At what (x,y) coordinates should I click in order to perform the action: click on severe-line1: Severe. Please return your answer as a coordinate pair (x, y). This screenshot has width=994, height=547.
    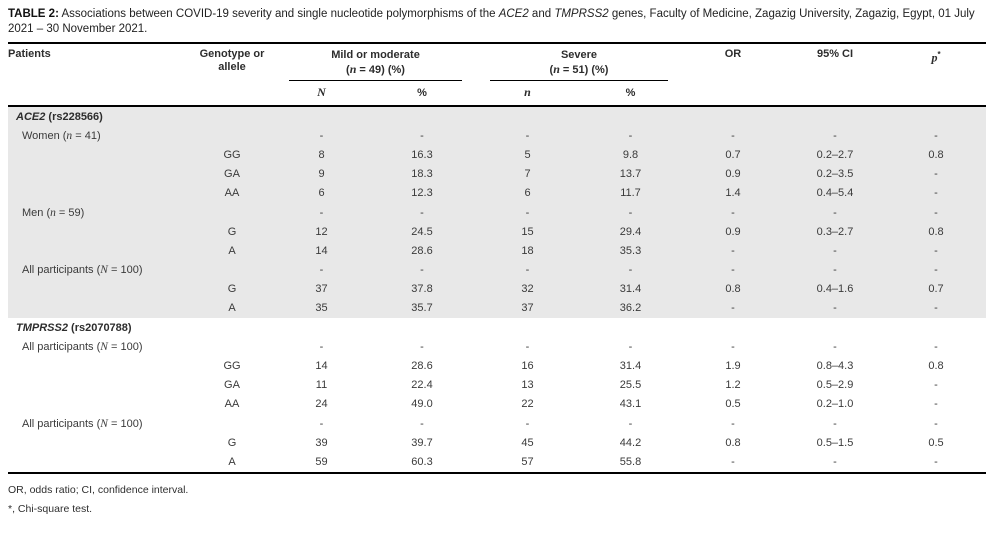
    Looking at the image, I should click on (579, 55).